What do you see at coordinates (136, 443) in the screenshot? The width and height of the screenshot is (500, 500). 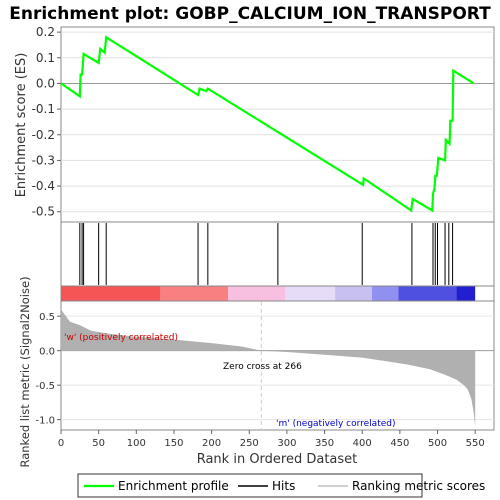 I see `x-tick-label: 100` at bounding box center [136, 443].